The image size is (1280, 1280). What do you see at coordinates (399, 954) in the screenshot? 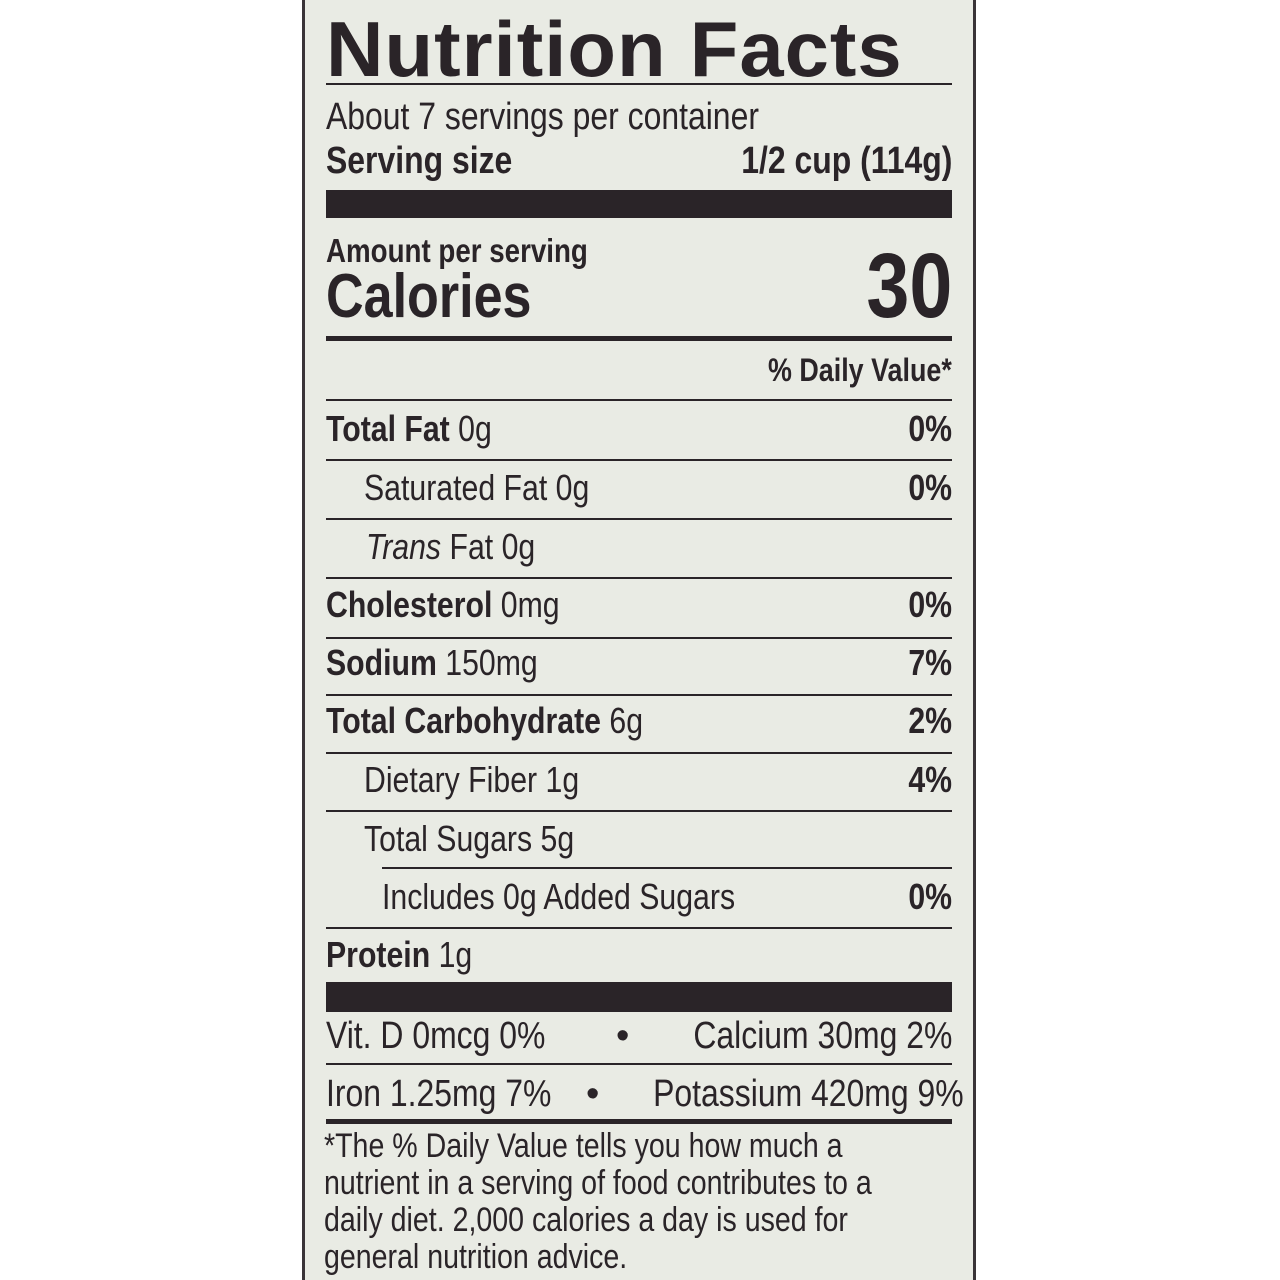
I see `nutrient-row-protein: Protein 1g` at bounding box center [399, 954].